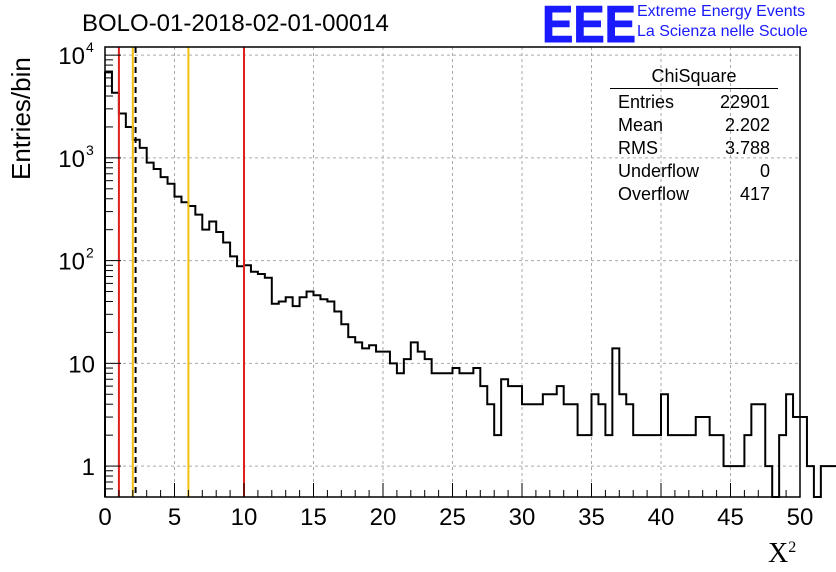 The height and width of the screenshot is (572, 836). Describe the element at coordinates (659, 171) in the screenshot. I see `stat-label: Underflow` at that location.